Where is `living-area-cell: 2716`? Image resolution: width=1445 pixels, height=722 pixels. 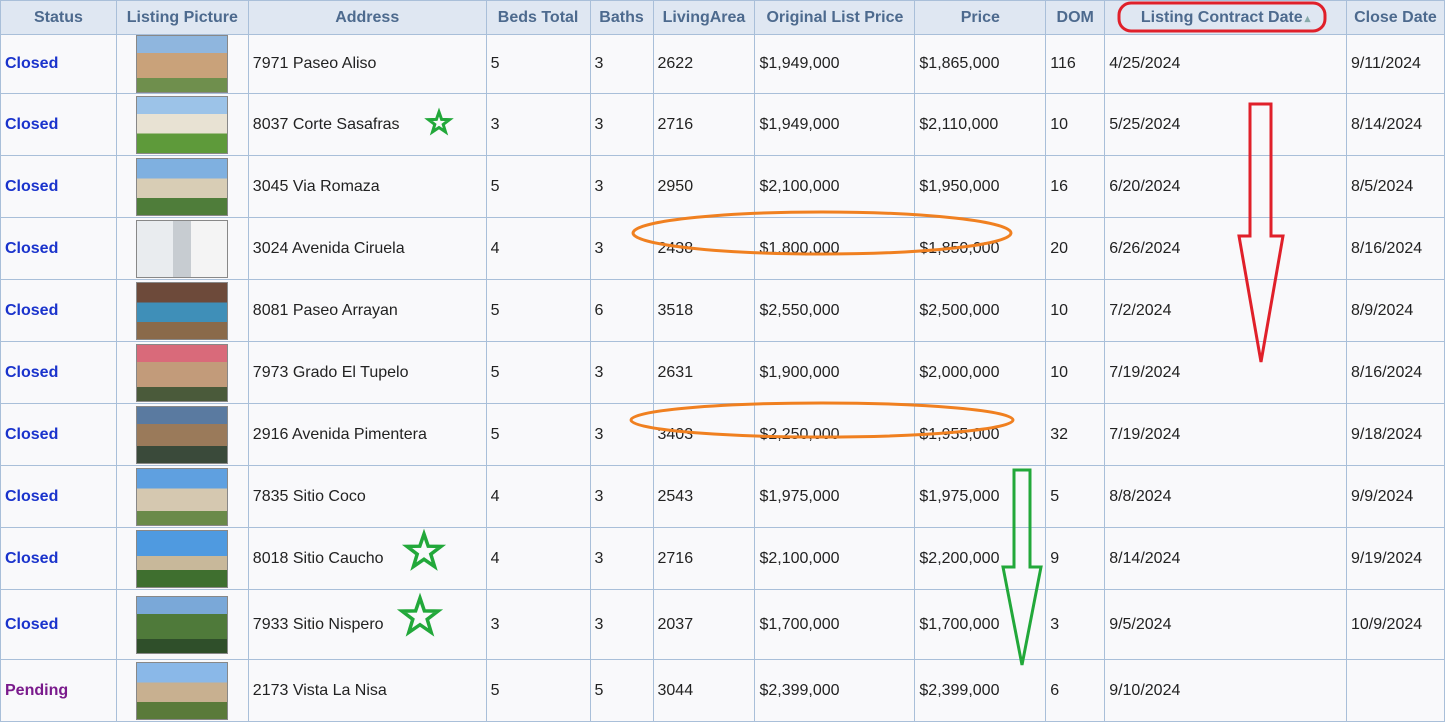 living-area-cell: 2716 is located at coordinates (704, 558).